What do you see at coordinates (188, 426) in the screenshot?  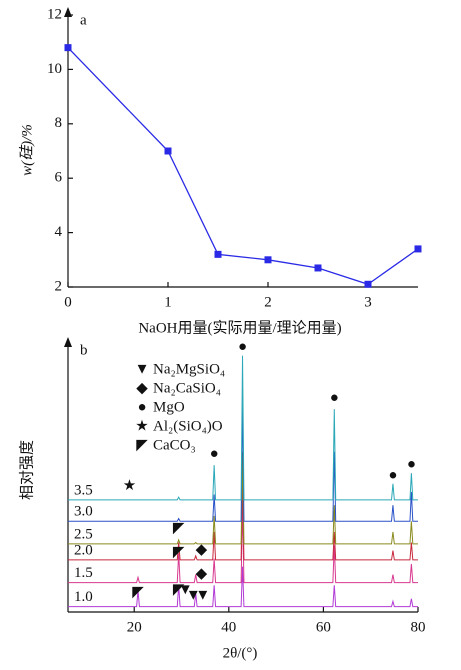 I see `legend-label: Al₂(SiO₄)O` at bounding box center [188, 426].